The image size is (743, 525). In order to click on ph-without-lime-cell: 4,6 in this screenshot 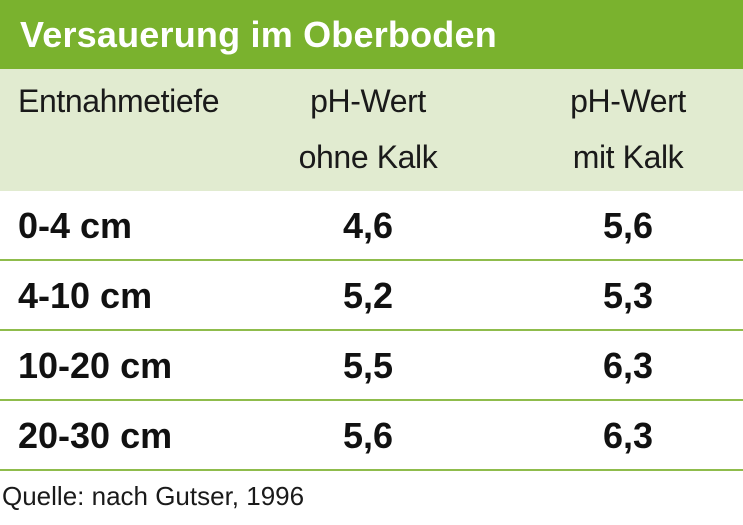, I will do `click(368, 225)`.